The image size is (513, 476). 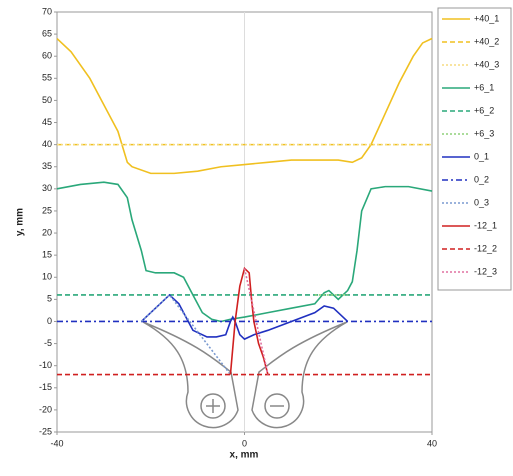 I want to click on y-tick-label: 40, so click(x=47, y=144).